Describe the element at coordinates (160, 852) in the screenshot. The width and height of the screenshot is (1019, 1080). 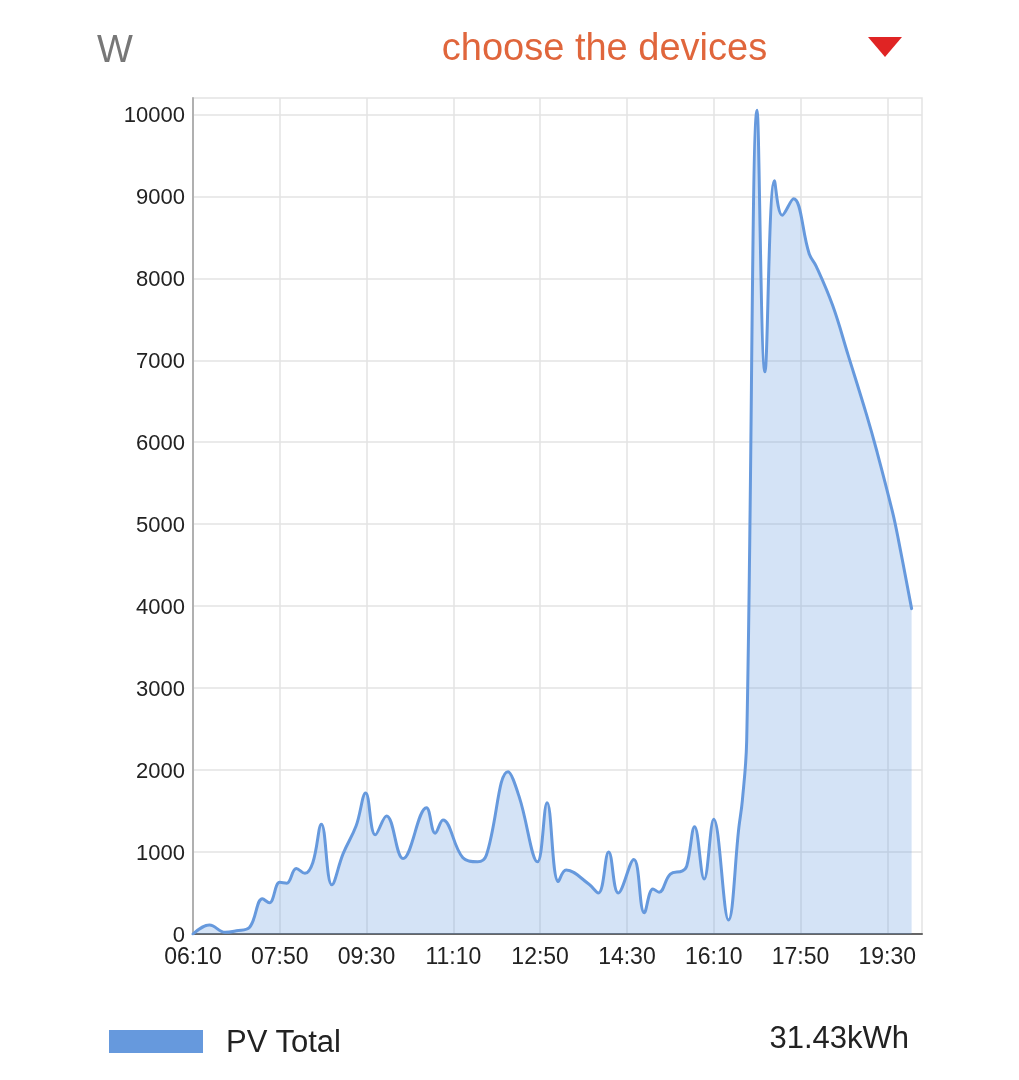
I see `y-tick-label: 1000` at that location.